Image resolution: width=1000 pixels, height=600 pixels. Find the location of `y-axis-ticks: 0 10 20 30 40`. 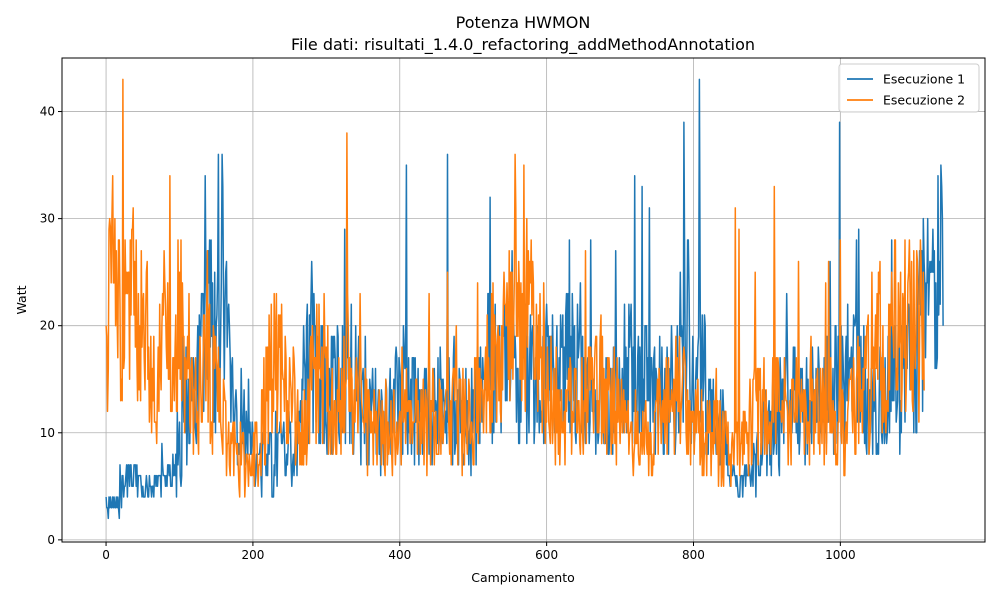

y-axis-ticks: 0 10 20 30 40 is located at coordinates (51, 326).